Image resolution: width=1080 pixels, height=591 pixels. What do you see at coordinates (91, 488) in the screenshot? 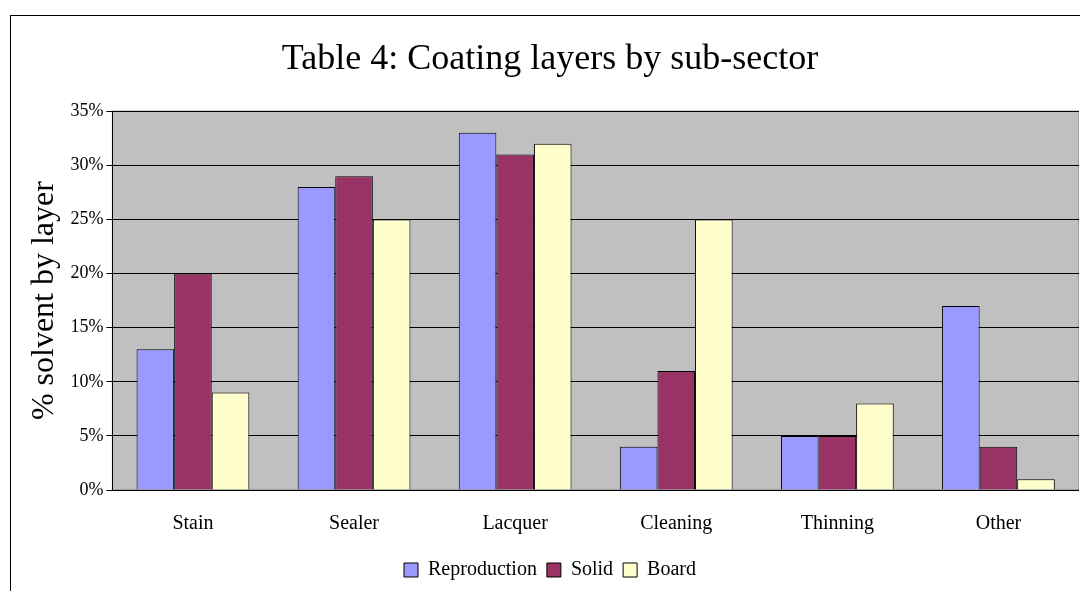
I see `y-tick-label: 0%` at bounding box center [91, 488].